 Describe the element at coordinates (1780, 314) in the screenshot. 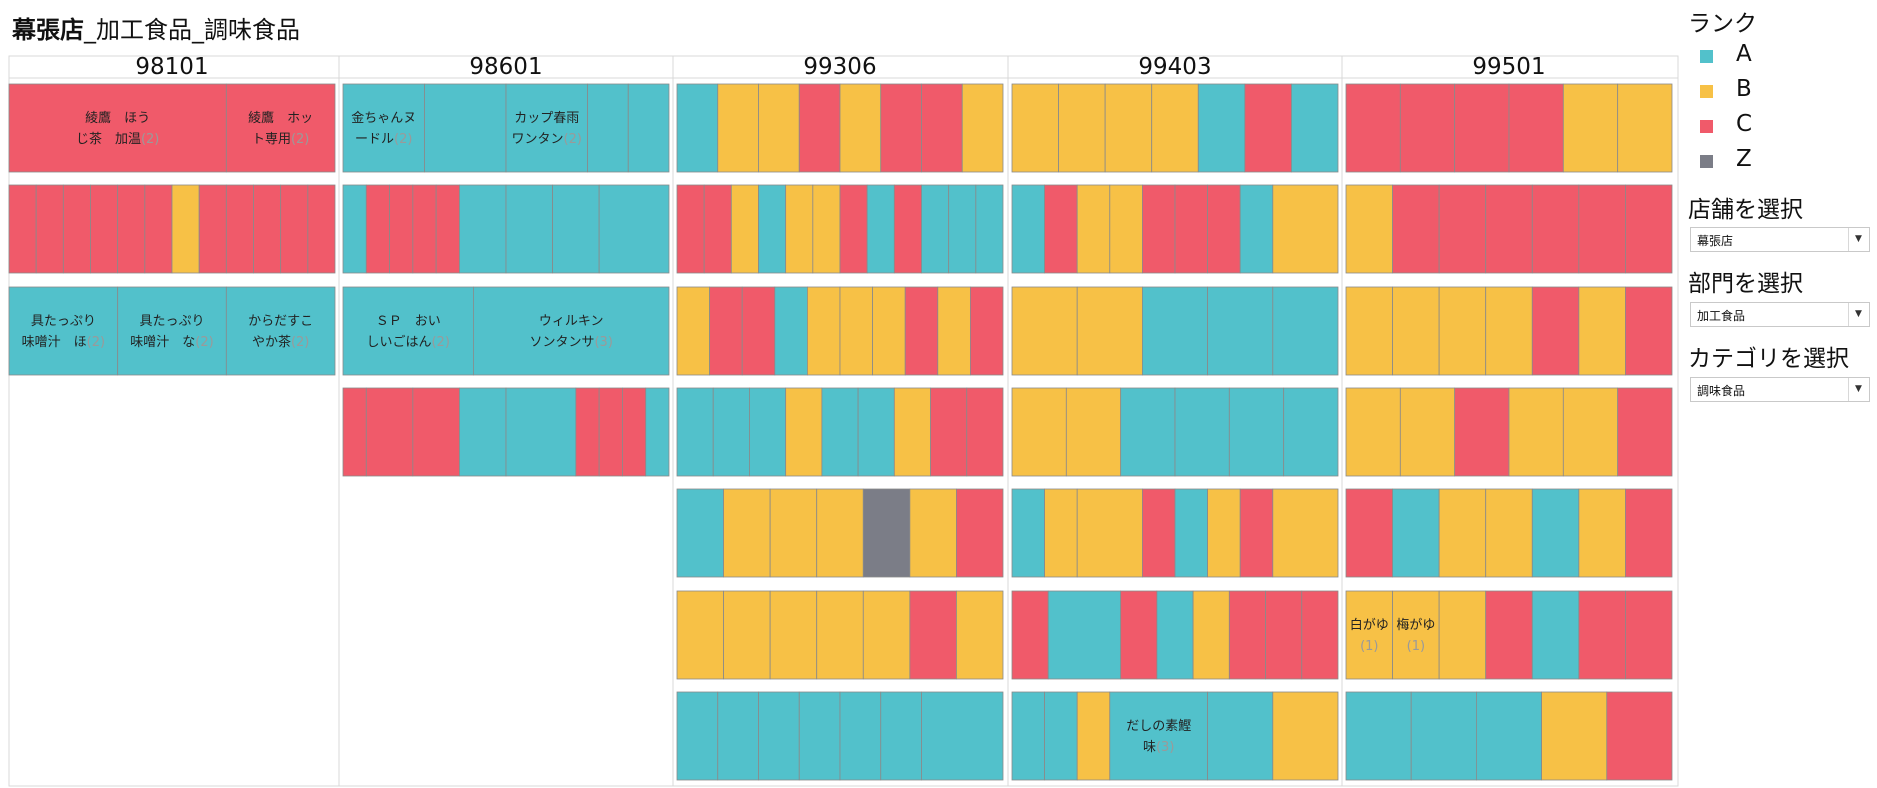

I see `dept-select: 加工食品 ▼` at that location.